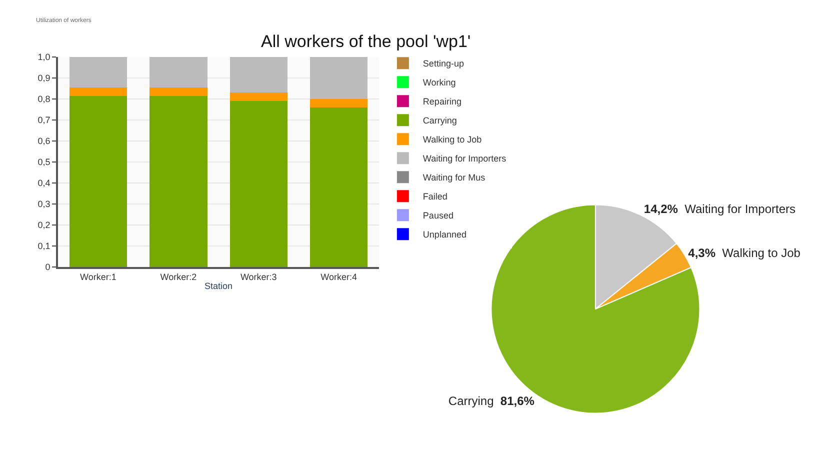 The height and width of the screenshot is (450, 822). What do you see at coordinates (439, 121) in the screenshot?
I see `legend-label: Carrying` at bounding box center [439, 121].